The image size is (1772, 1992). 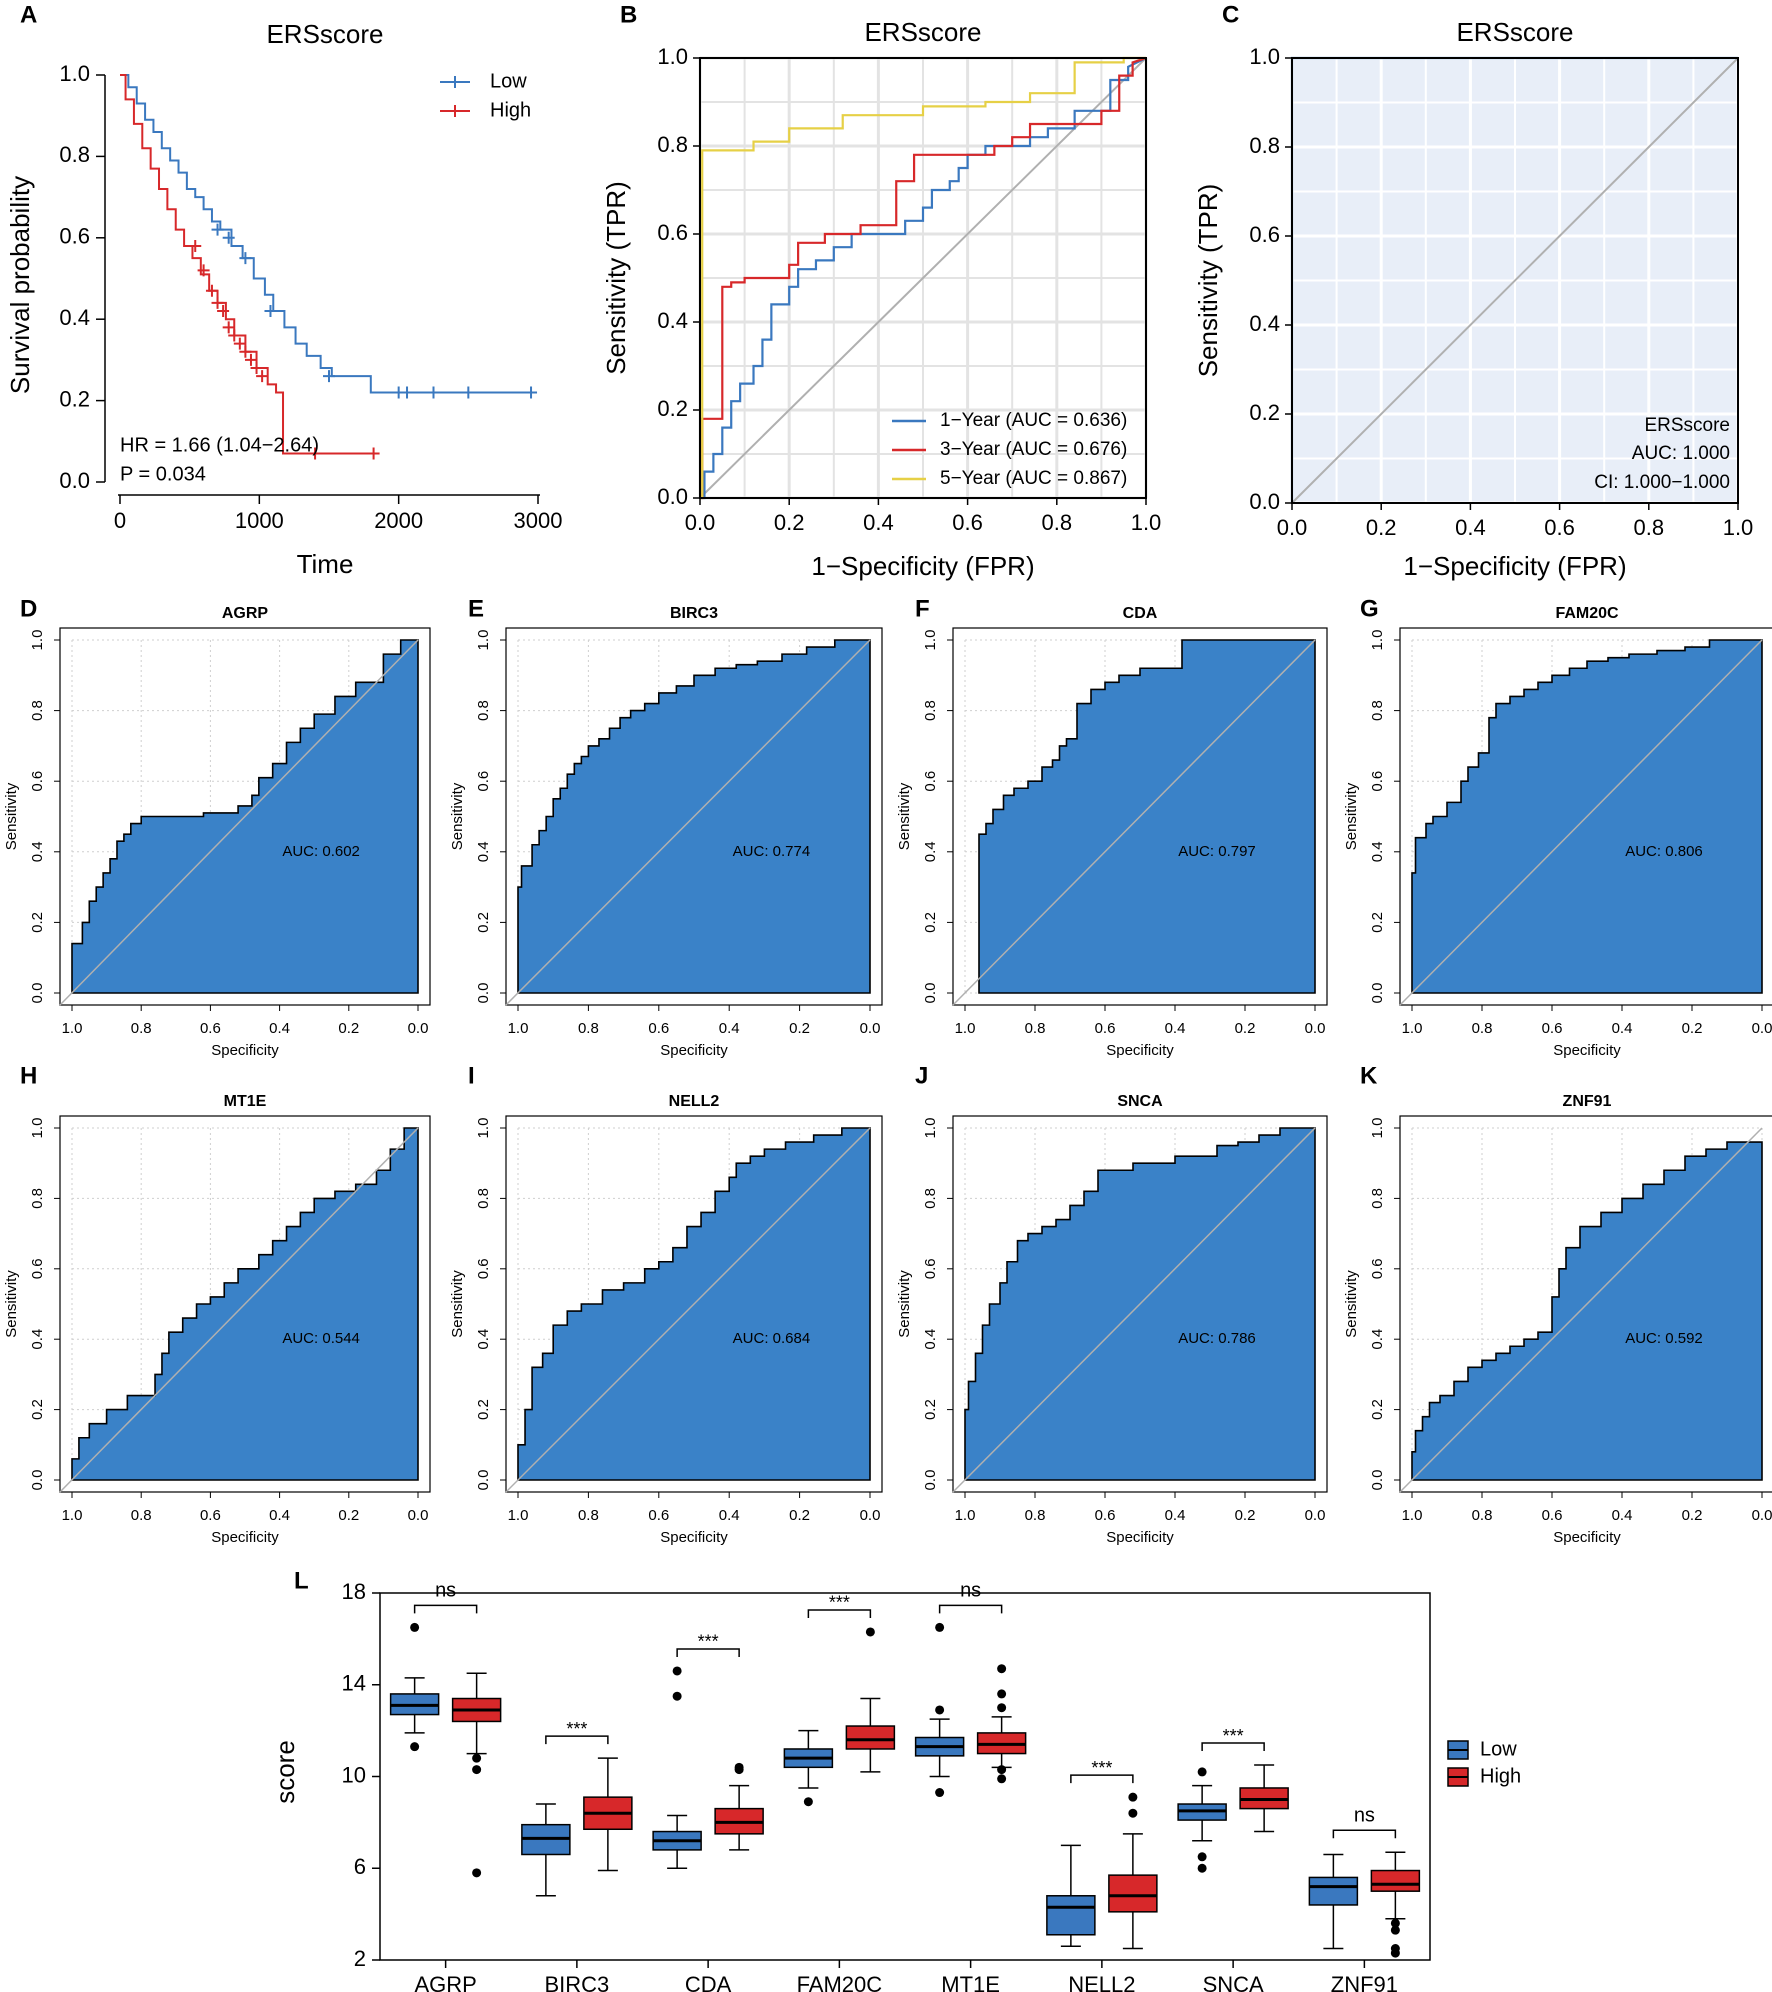 What do you see at coordinates (616, 278) in the screenshot?
I see `y-axis-label: Sensitivity (TPR)` at bounding box center [616, 278].